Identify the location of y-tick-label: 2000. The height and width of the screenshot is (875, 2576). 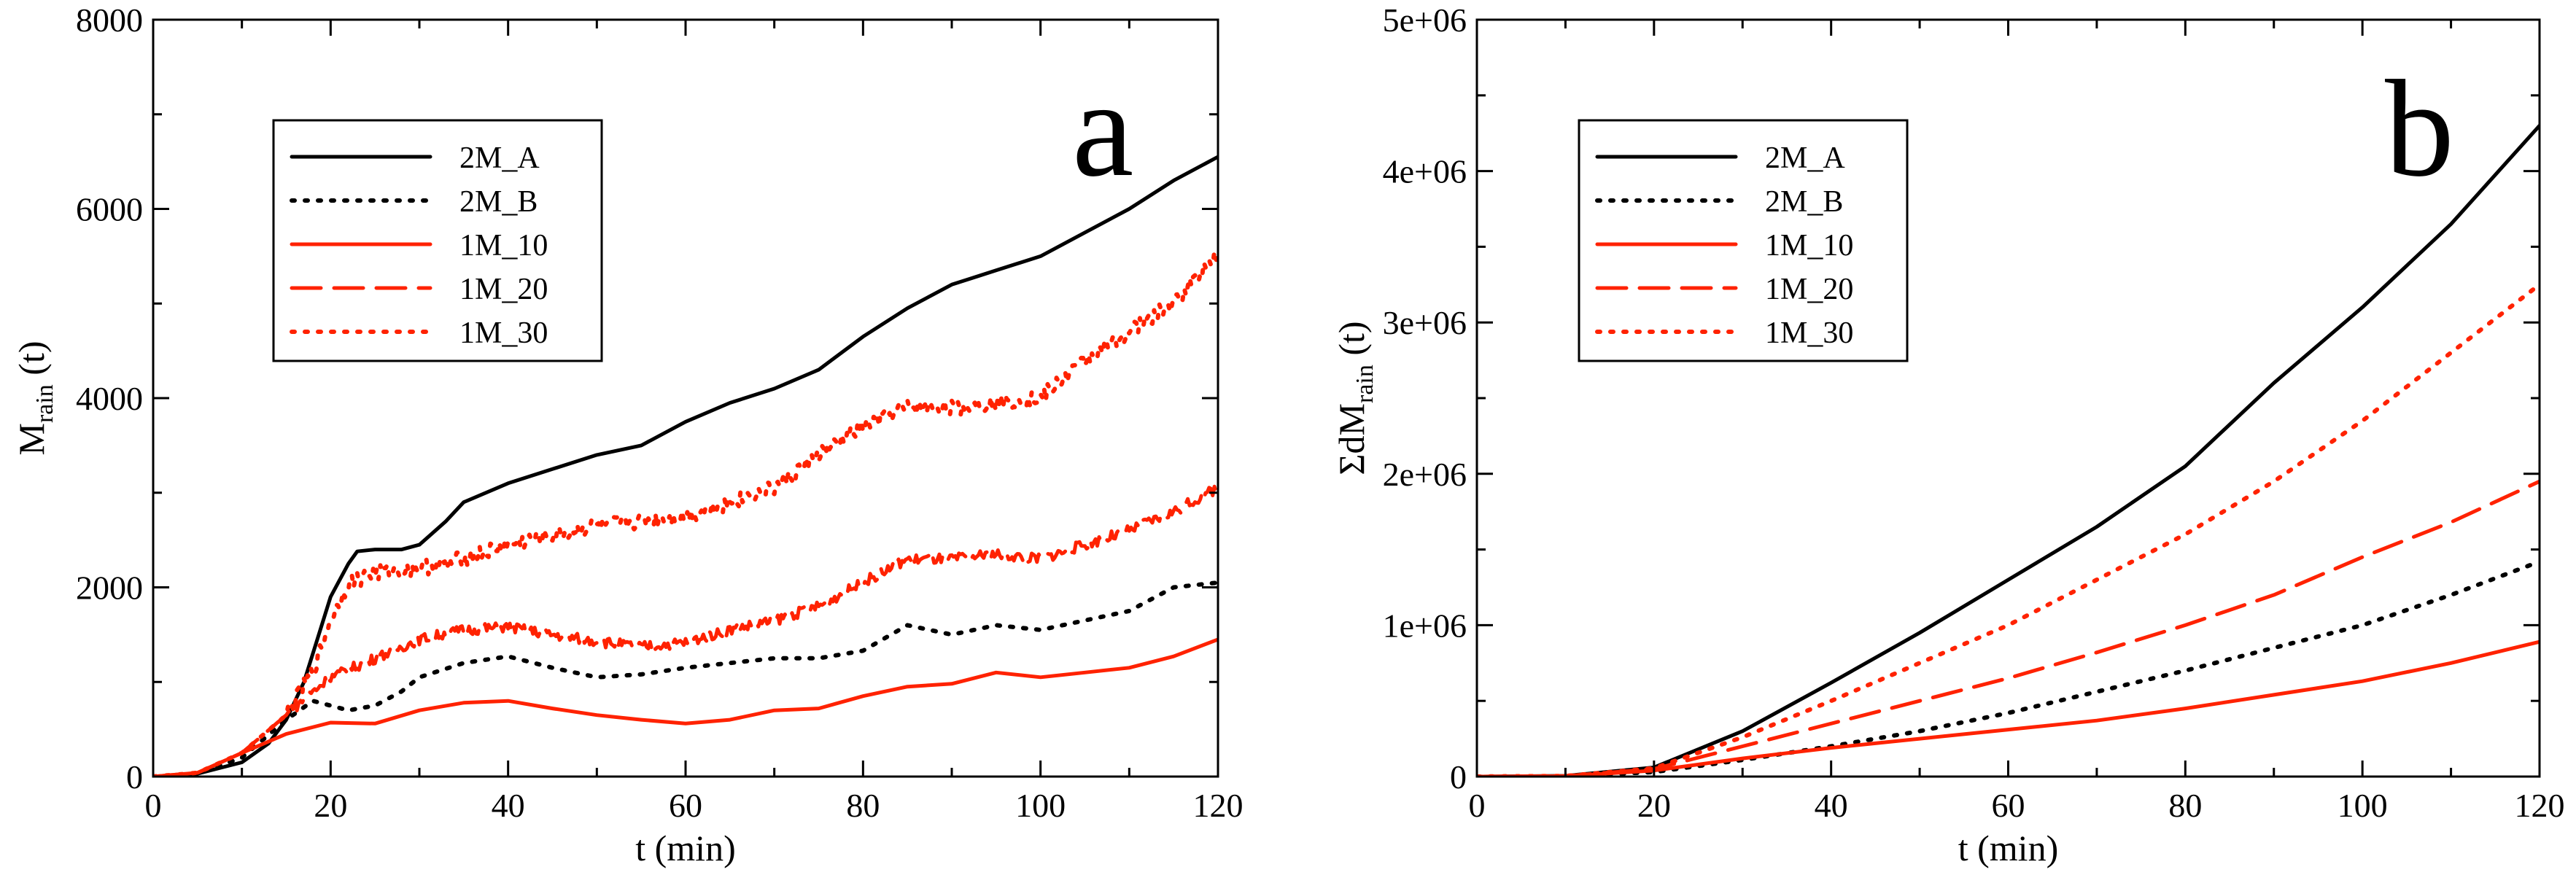
(110, 588).